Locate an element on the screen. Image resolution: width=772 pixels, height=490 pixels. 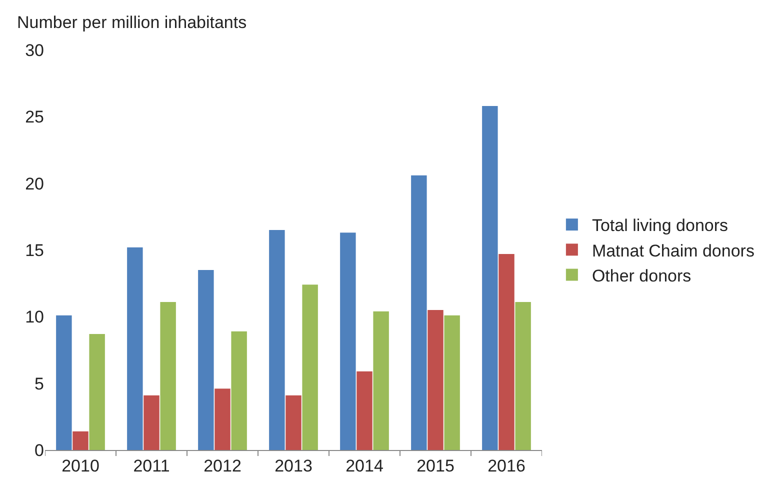
x-tick-label: 2013 is located at coordinates (293, 466).